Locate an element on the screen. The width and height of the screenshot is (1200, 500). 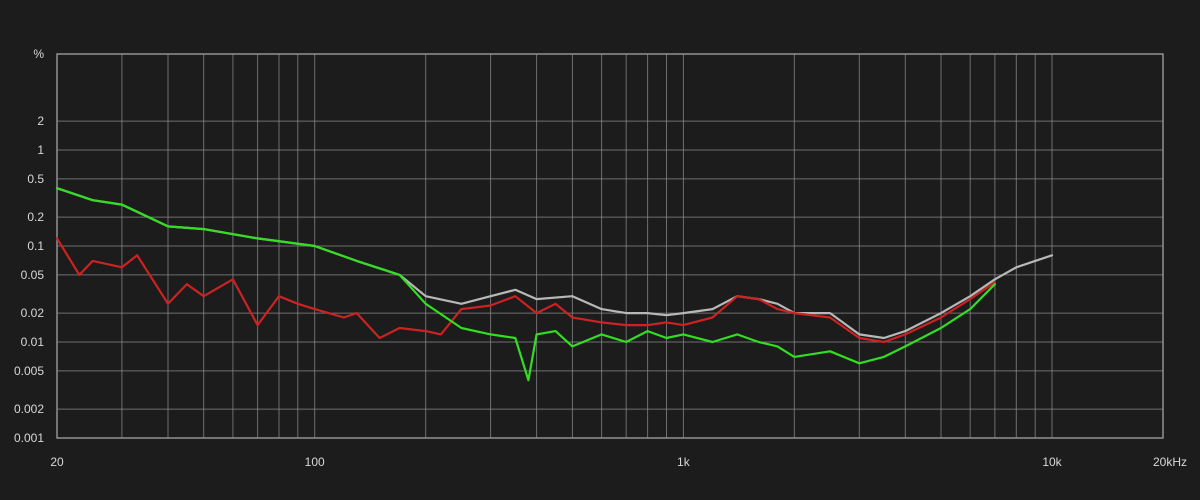
y-tick-label: 0.2 is located at coordinates (35, 217).